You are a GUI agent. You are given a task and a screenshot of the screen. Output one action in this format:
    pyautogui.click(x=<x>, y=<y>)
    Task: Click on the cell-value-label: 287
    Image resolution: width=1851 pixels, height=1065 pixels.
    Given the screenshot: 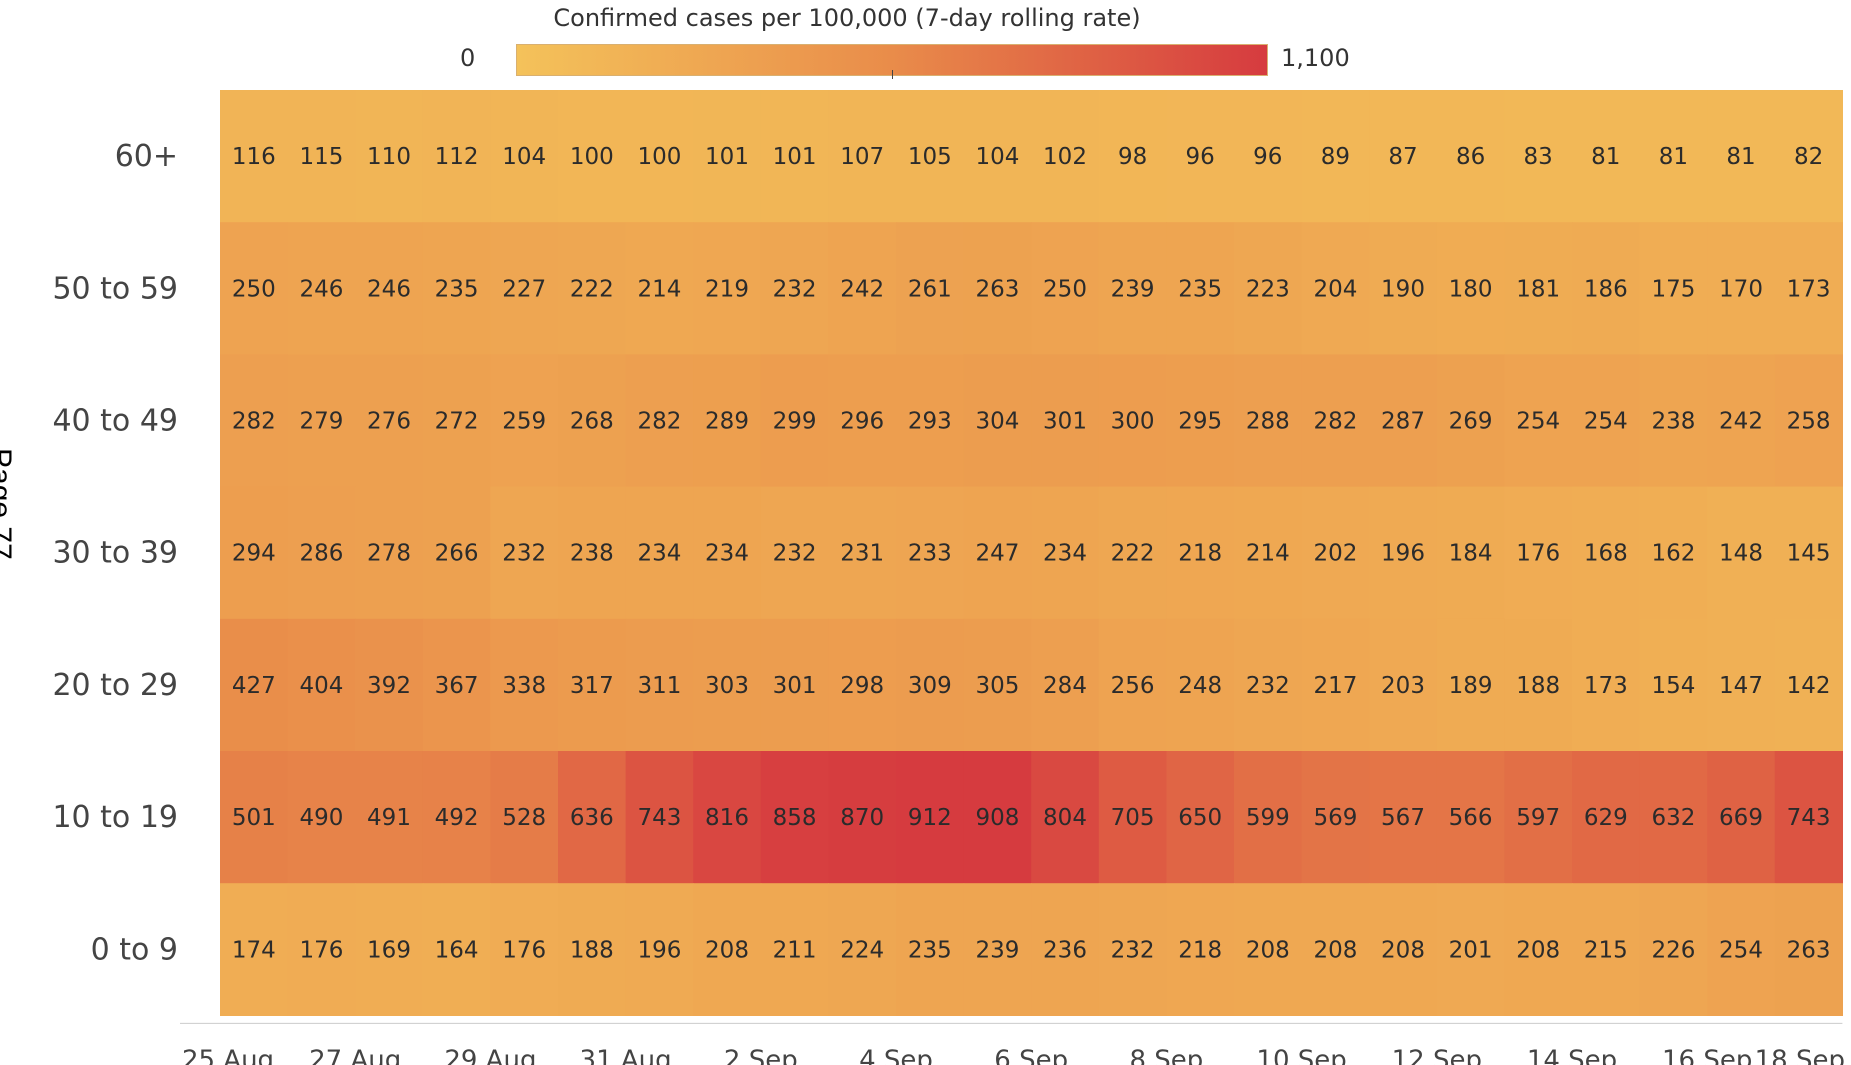 What is the action you would take?
    pyautogui.click(x=1403, y=422)
    